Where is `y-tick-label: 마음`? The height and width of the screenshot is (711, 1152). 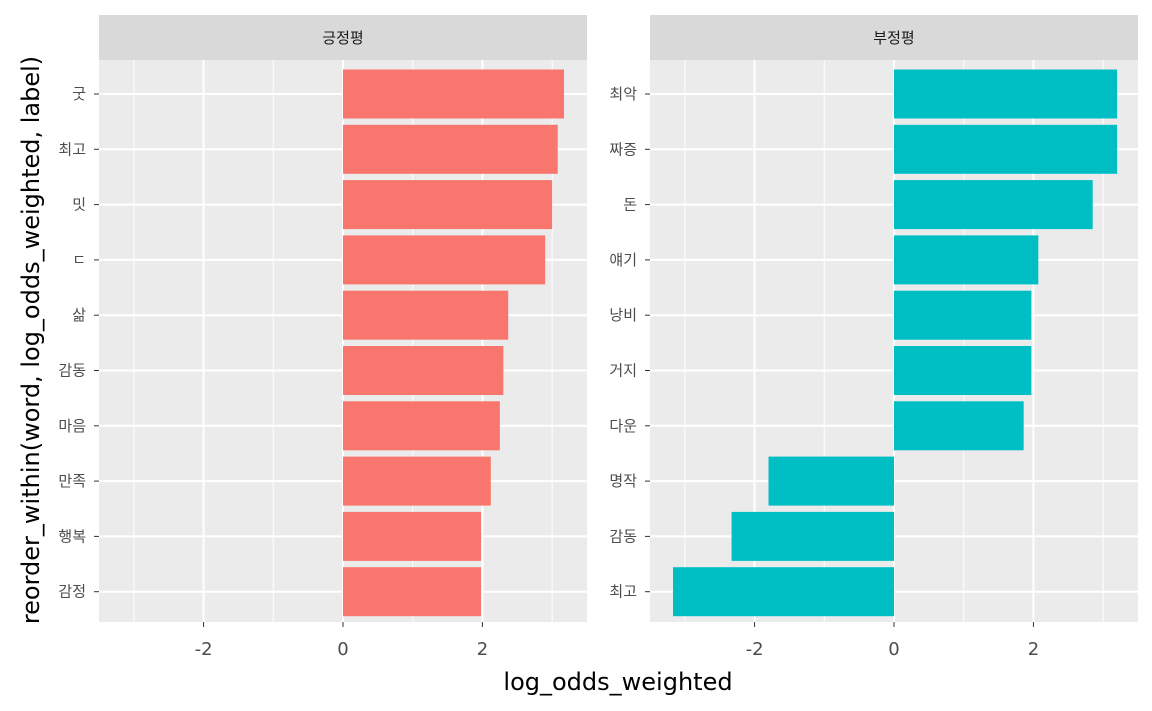
y-tick-label: 마음 is located at coordinates (72, 426).